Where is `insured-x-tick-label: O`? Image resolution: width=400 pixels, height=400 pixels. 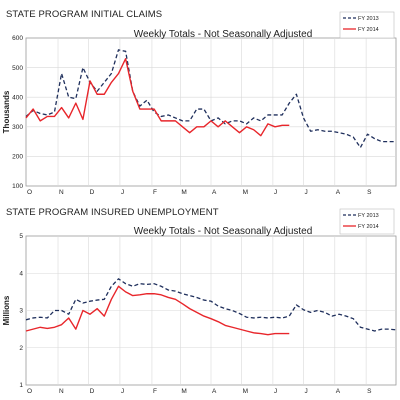 insured-x-tick-label: O is located at coordinates (29, 391).